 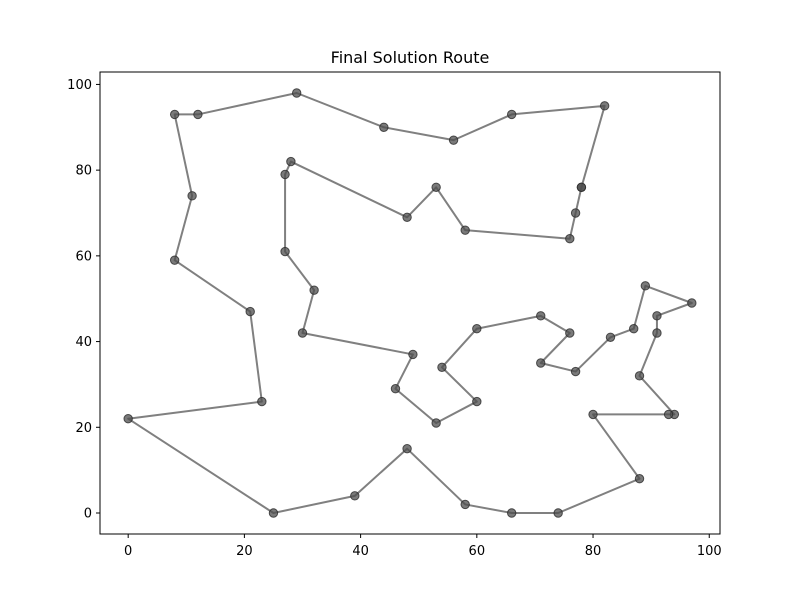 What do you see at coordinates (83, 342) in the screenshot?
I see `y-tick-label: 40` at bounding box center [83, 342].